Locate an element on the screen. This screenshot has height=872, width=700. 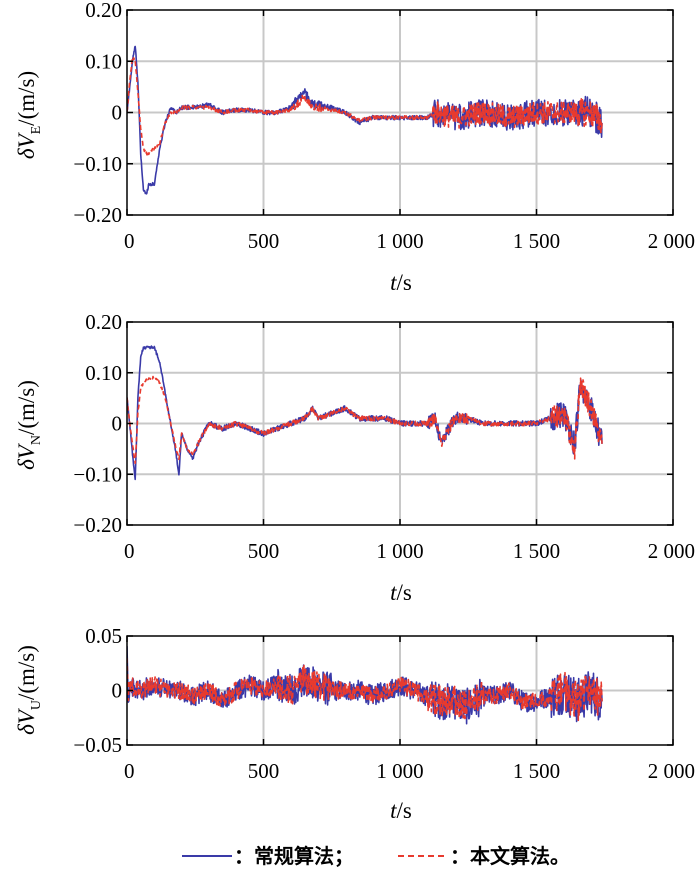
y-tick-label: 0.05 is located at coordinates (103, 636).